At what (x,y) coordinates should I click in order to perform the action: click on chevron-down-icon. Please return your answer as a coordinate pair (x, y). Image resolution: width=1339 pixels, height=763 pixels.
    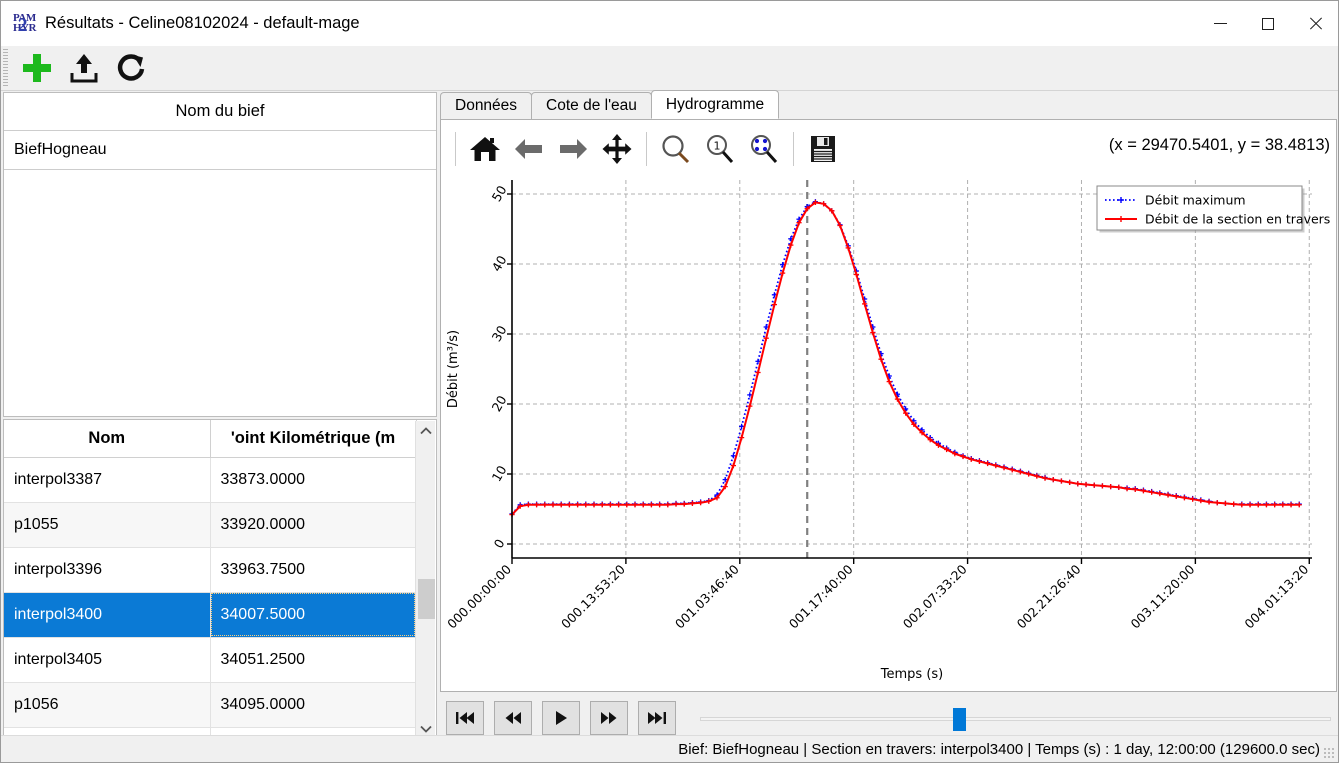
    Looking at the image, I should click on (426, 729).